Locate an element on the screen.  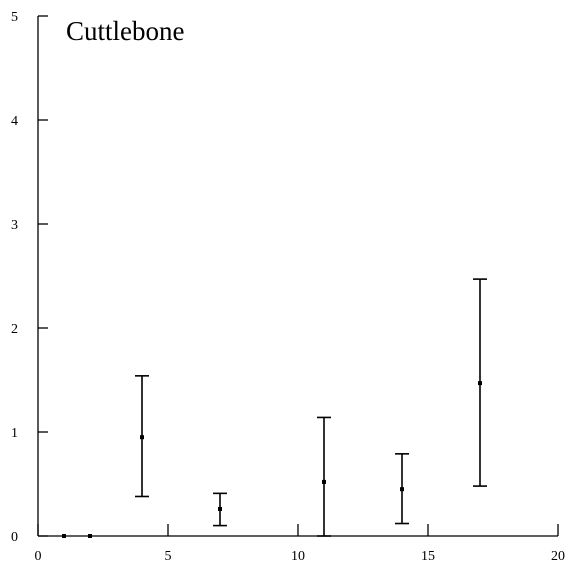
y-tick-label: 5 is located at coordinates (14, 17).